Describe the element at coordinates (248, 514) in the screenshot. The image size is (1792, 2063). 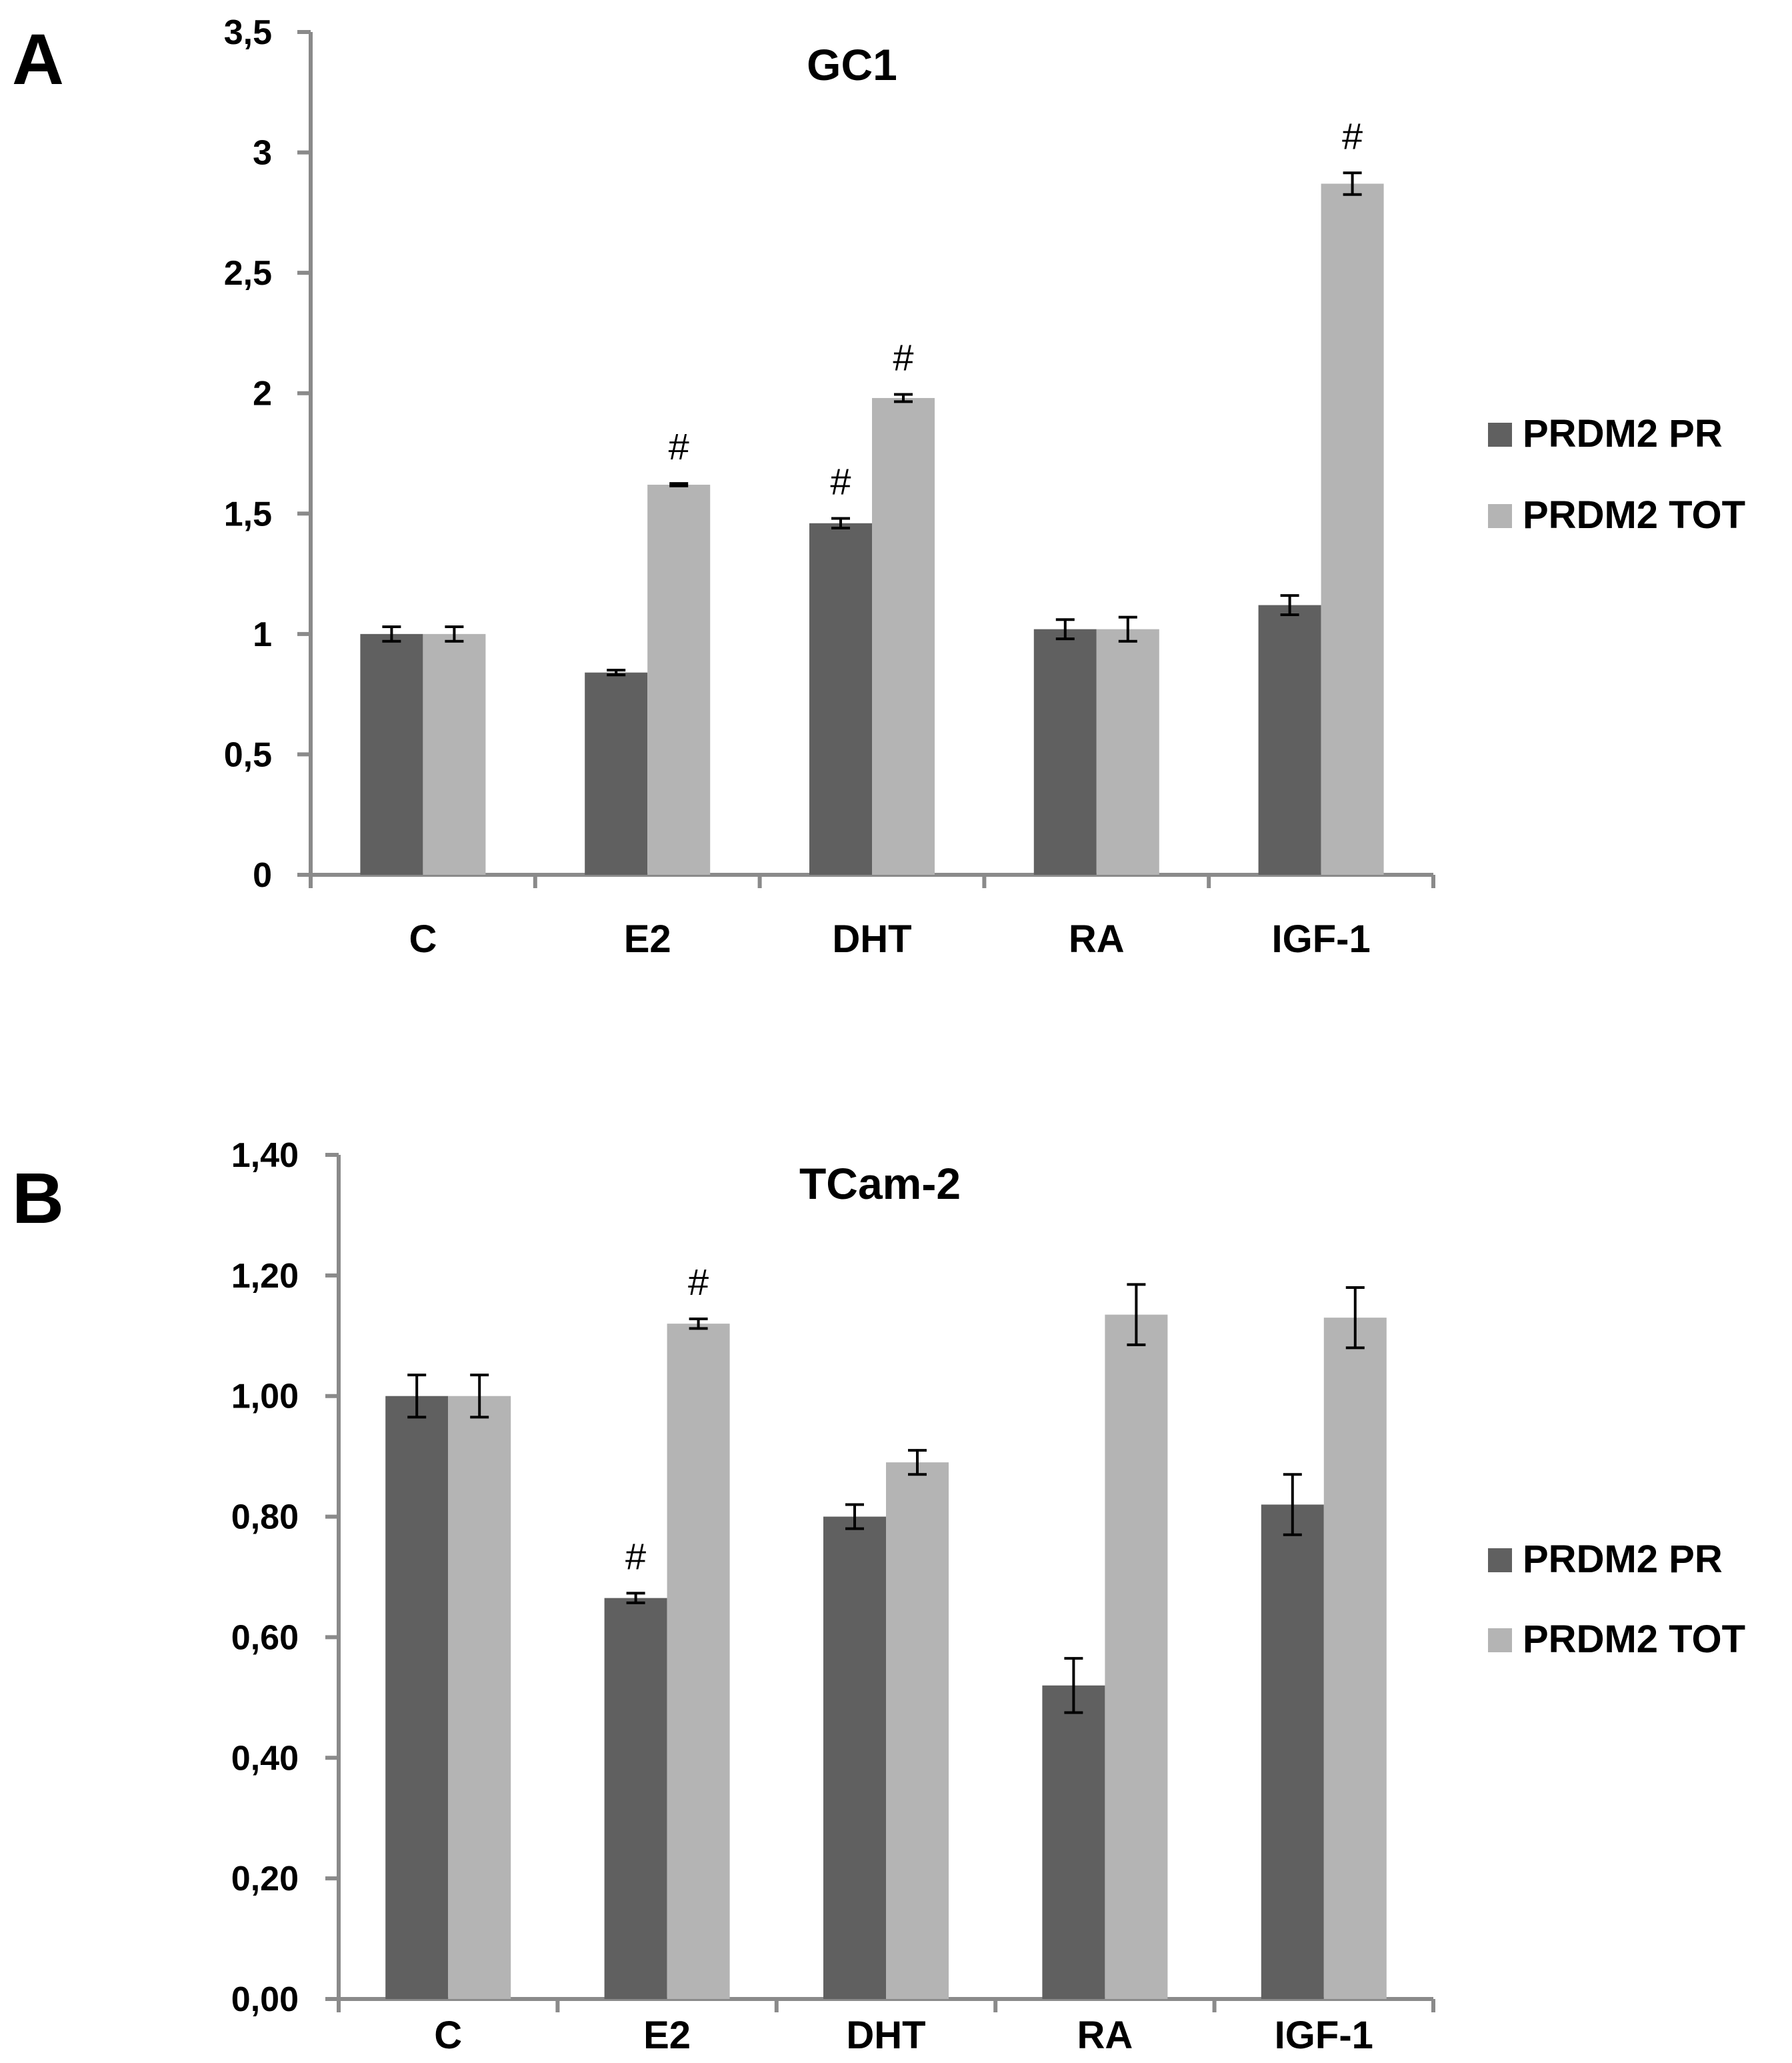
I see `y-tick-label: 1,5` at that location.